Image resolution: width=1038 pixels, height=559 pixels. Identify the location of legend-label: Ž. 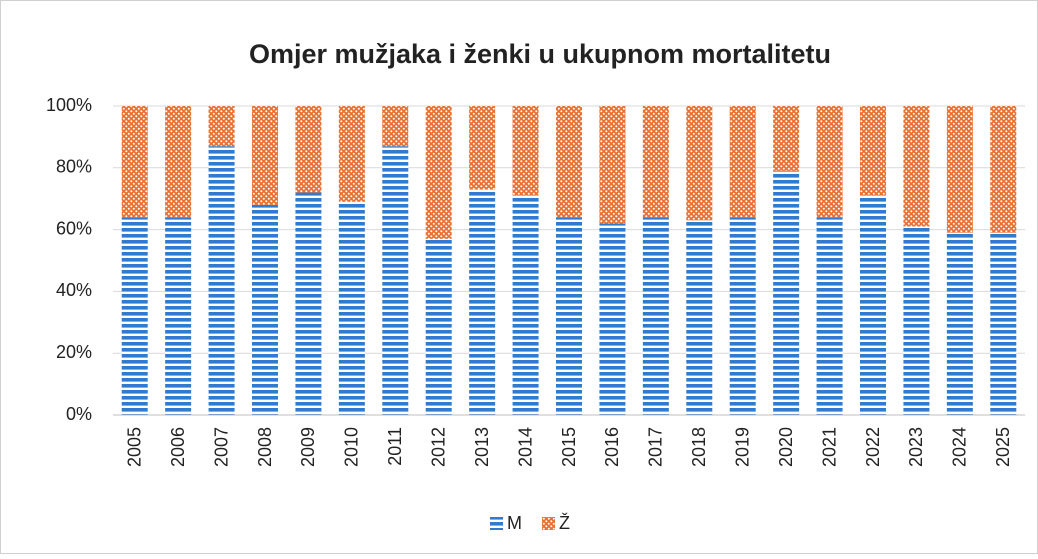
(564, 523).